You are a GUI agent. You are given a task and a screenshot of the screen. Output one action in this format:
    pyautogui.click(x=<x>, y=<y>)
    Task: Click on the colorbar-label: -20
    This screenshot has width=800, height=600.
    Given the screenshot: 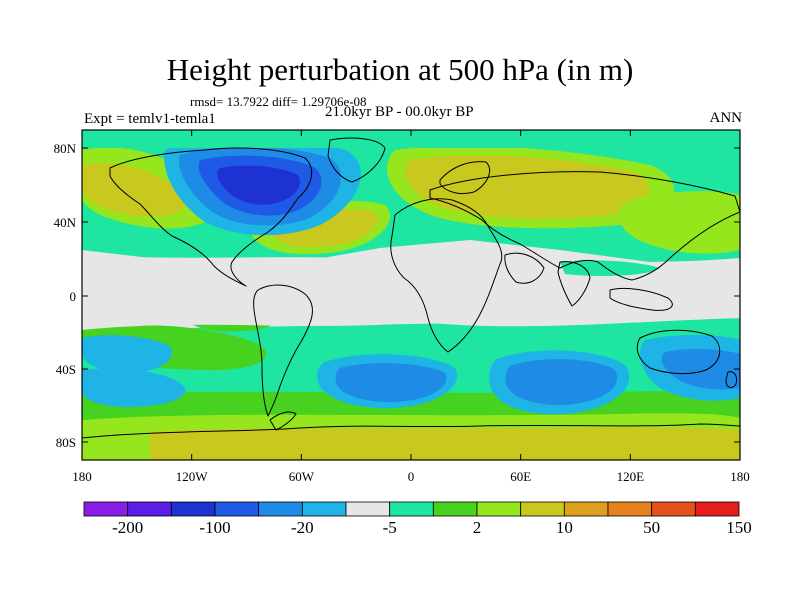 What is the action you would take?
    pyautogui.click(x=302, y=527)
    